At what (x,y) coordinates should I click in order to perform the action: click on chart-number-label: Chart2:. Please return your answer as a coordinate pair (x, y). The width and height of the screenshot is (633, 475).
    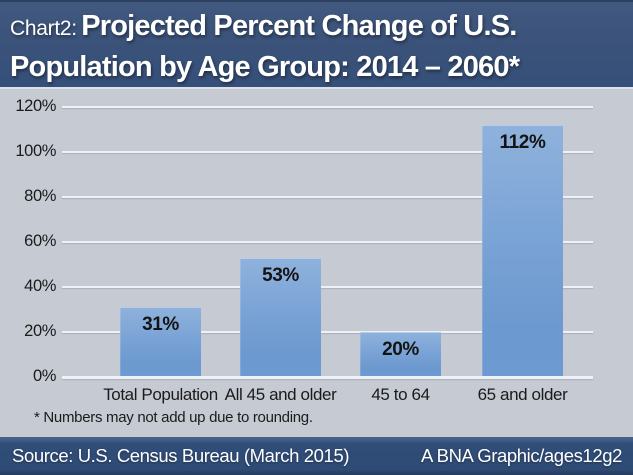
    Looking at the image, I should click on (43, 28).